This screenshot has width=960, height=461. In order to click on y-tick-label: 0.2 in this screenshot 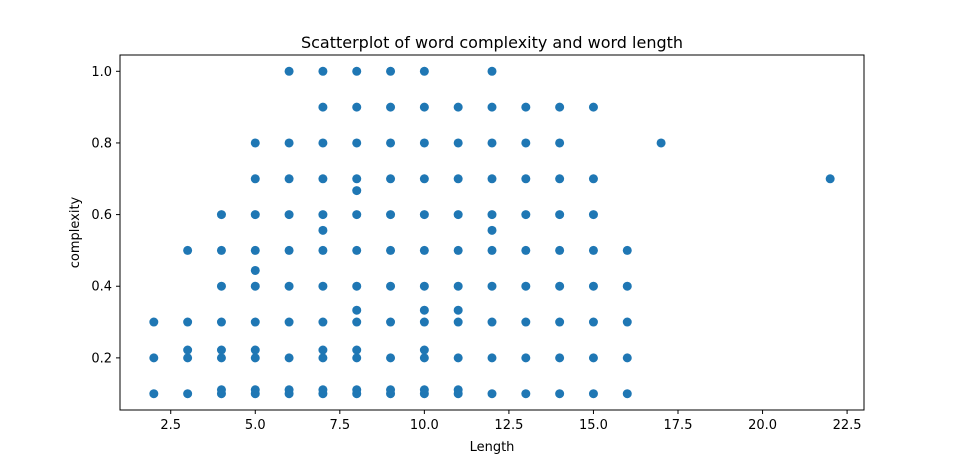, I will do `click(101, 358)`.